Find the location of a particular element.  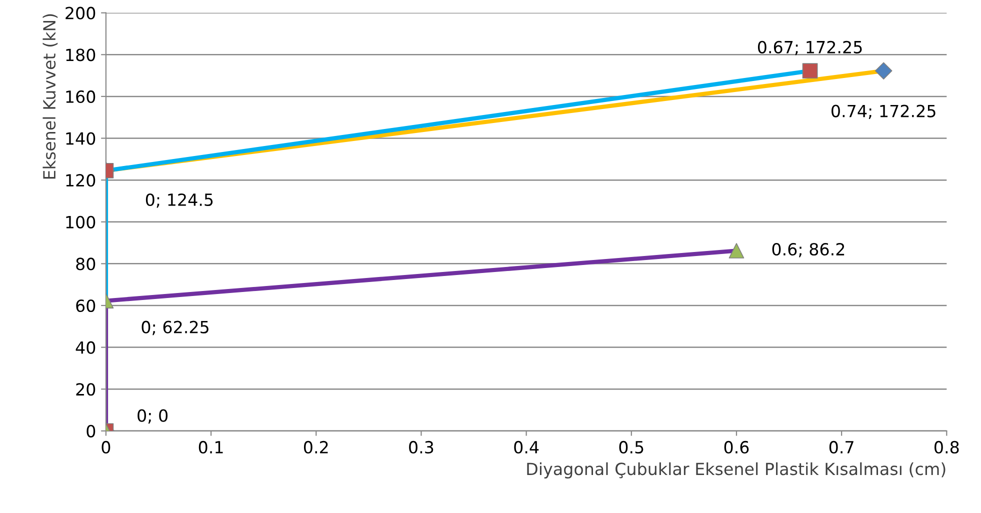

x-tick-label: 0.5 is located at coordinates (631, 447).